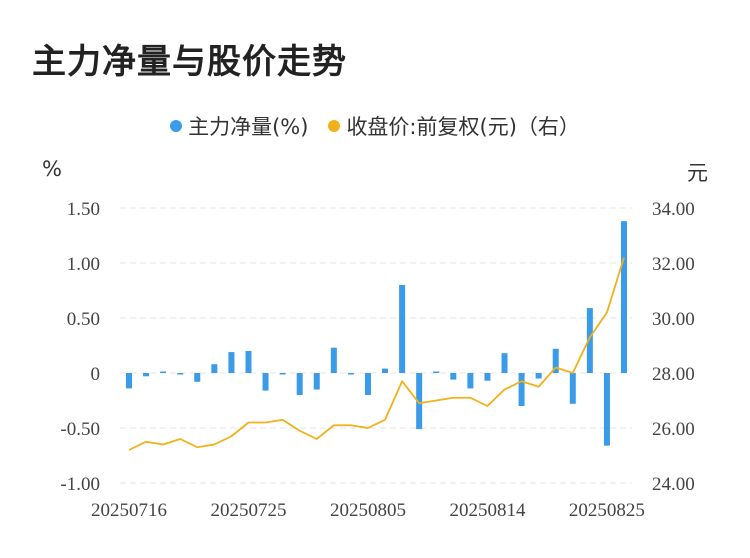 The image size is (750, 558). I want to click on legend-item-close-price: 收盘价:前复权(元)（右）, so click(454, 126).